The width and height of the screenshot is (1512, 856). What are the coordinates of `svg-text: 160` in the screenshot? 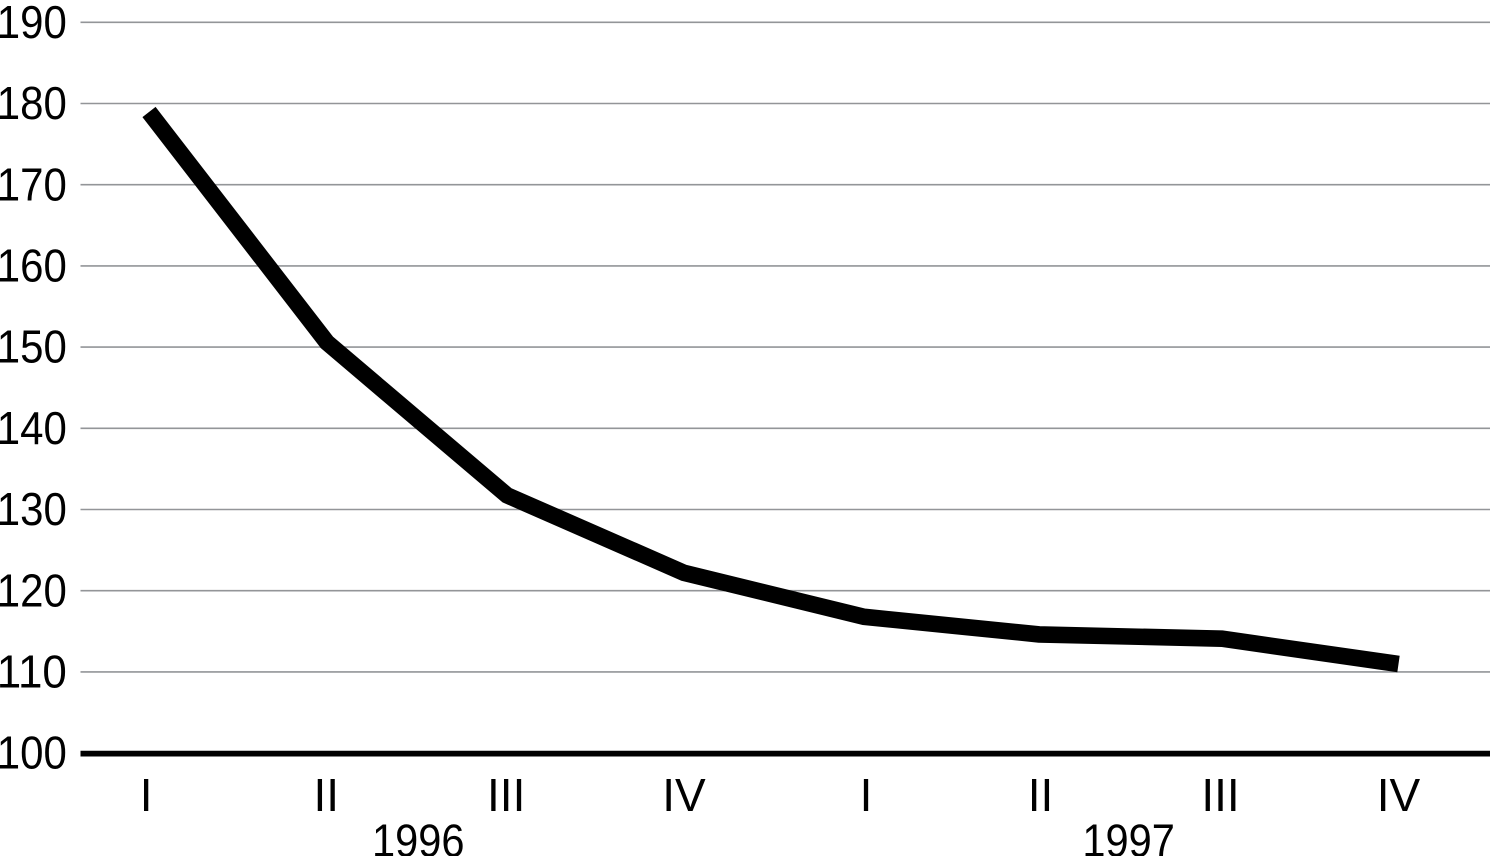 It's located at (33, 266).